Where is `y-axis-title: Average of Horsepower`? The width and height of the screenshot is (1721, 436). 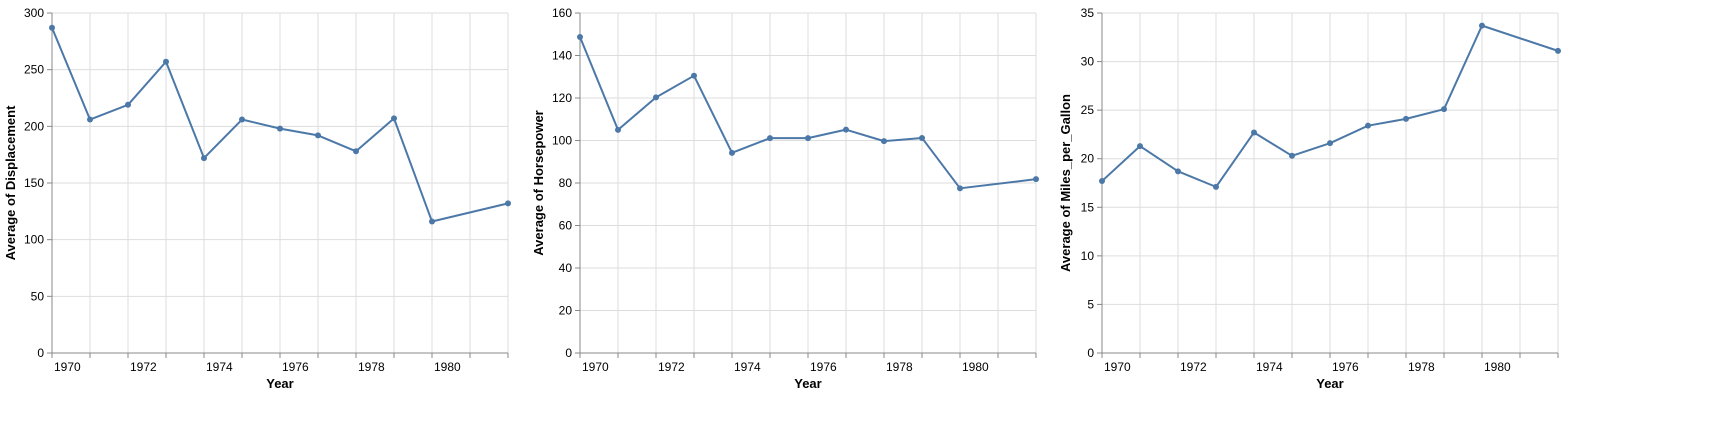 y-axis-title: Average of Horsepower is located at coordinates (538, 182).